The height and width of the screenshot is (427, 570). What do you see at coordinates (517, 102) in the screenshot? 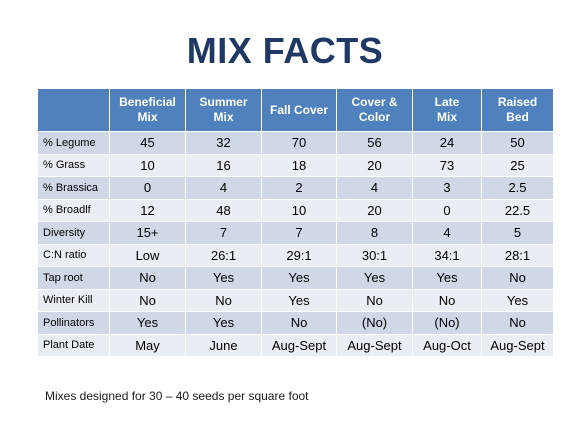
I see `column-header-line: Raised` at bounding box center [517, 102].